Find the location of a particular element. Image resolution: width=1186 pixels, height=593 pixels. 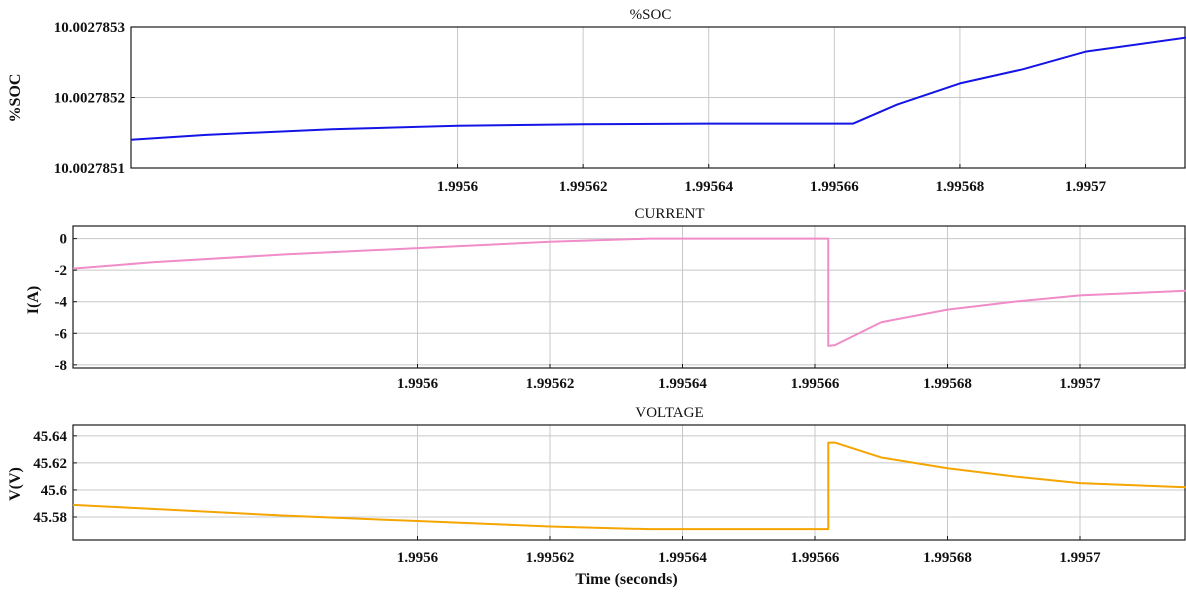

chart-title: CURRENT is located at coordinates (669, 214).